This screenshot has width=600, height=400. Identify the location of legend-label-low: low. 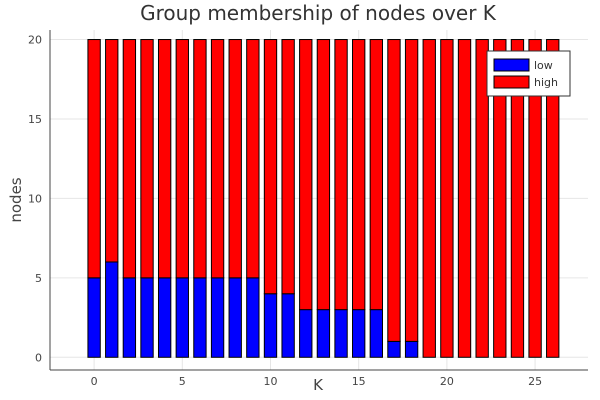
(543, 65).